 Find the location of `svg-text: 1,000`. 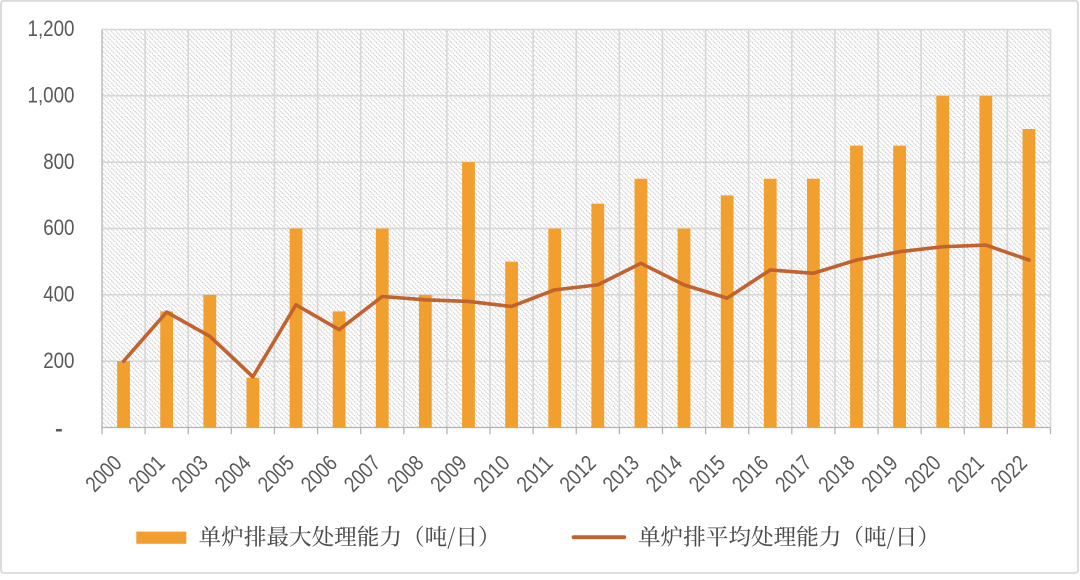

svg-text: 1,000 is located at coordinates (51, 94).